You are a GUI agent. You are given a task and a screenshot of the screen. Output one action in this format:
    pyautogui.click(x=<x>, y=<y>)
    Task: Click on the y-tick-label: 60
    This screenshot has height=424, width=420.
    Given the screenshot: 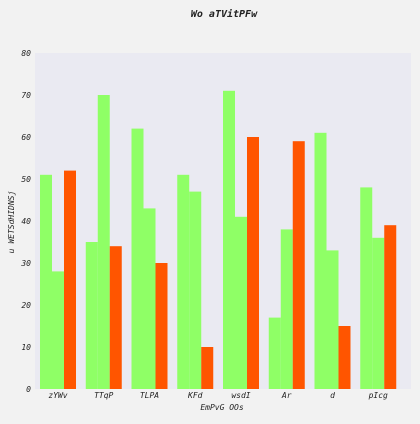 What is the action you would take?
    pyautogui.click(x=26, y=137)
    